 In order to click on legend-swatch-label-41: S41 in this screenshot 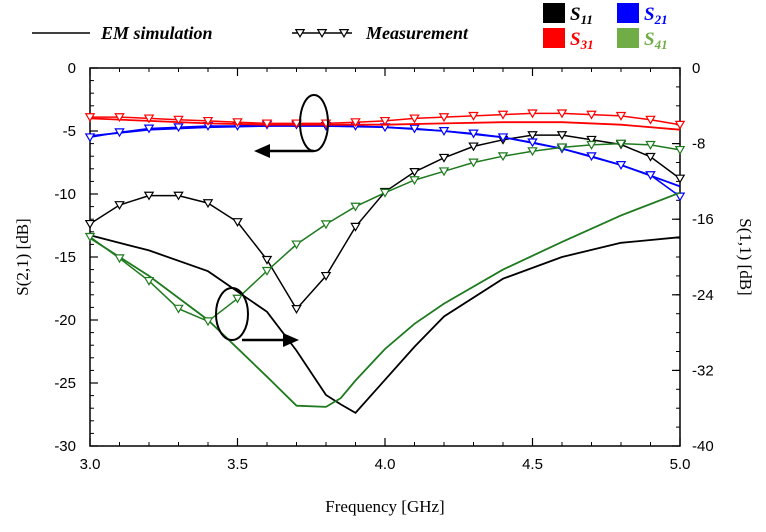, I will do `click(656, 40)`.